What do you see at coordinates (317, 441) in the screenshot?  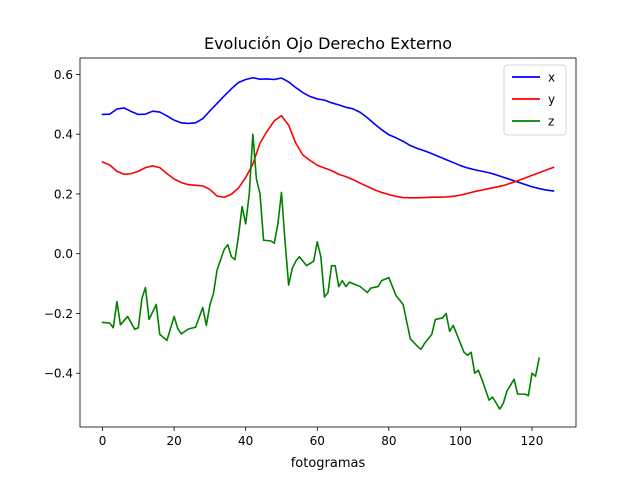 I see `x-tick-label: 60` at bounding box center [317, 441].